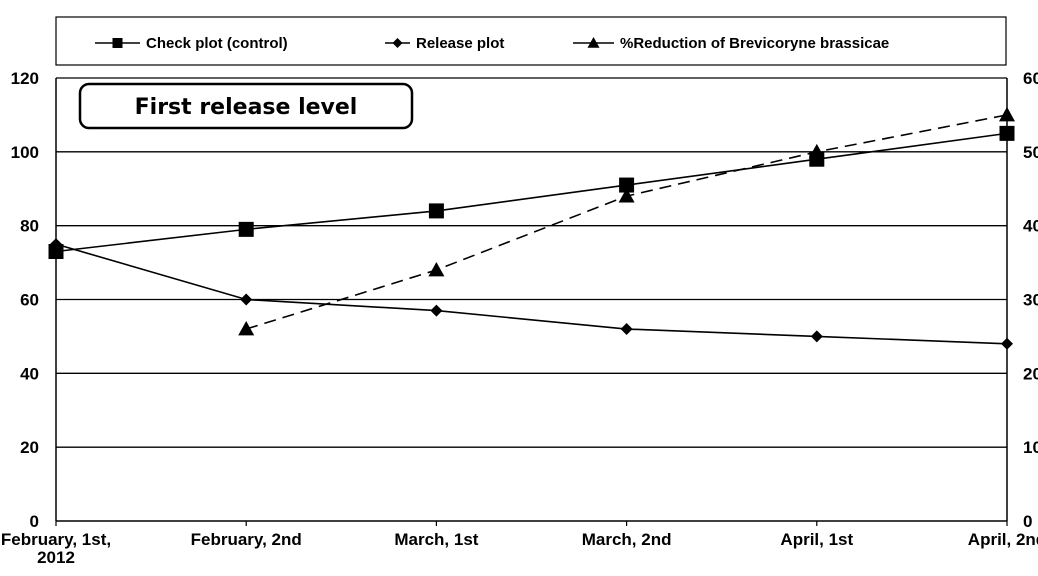  I want to click on annotation-box, so click(246, 106).